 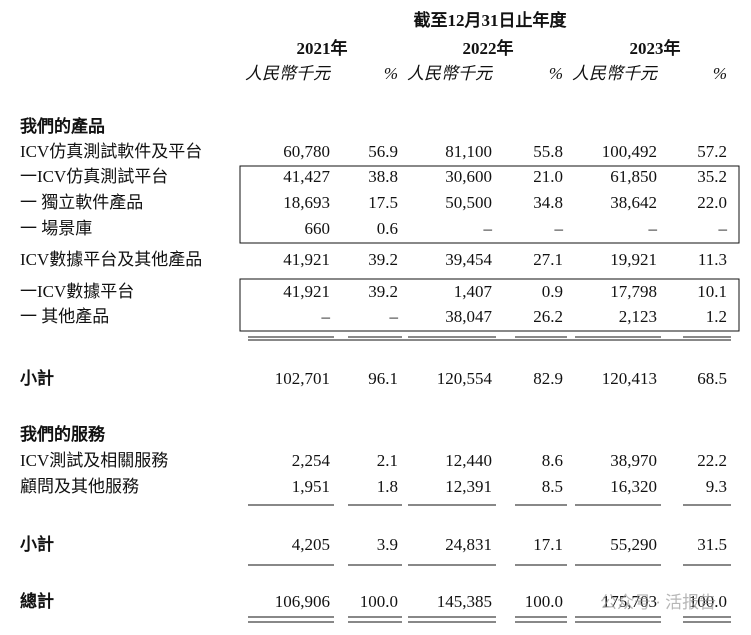 I want to click on cell: 68.5, so click(x=712, y=378).